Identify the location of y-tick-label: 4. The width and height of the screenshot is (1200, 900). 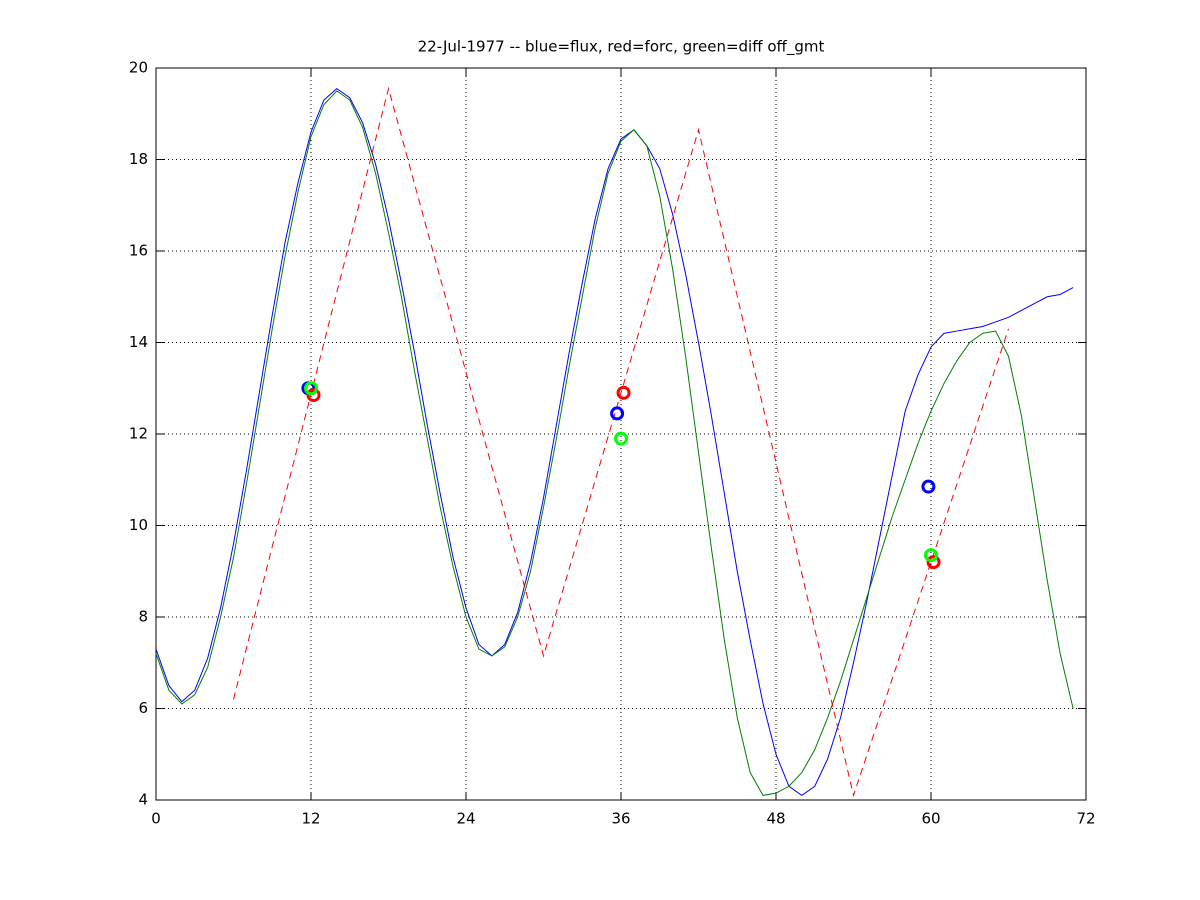
(143, 800).